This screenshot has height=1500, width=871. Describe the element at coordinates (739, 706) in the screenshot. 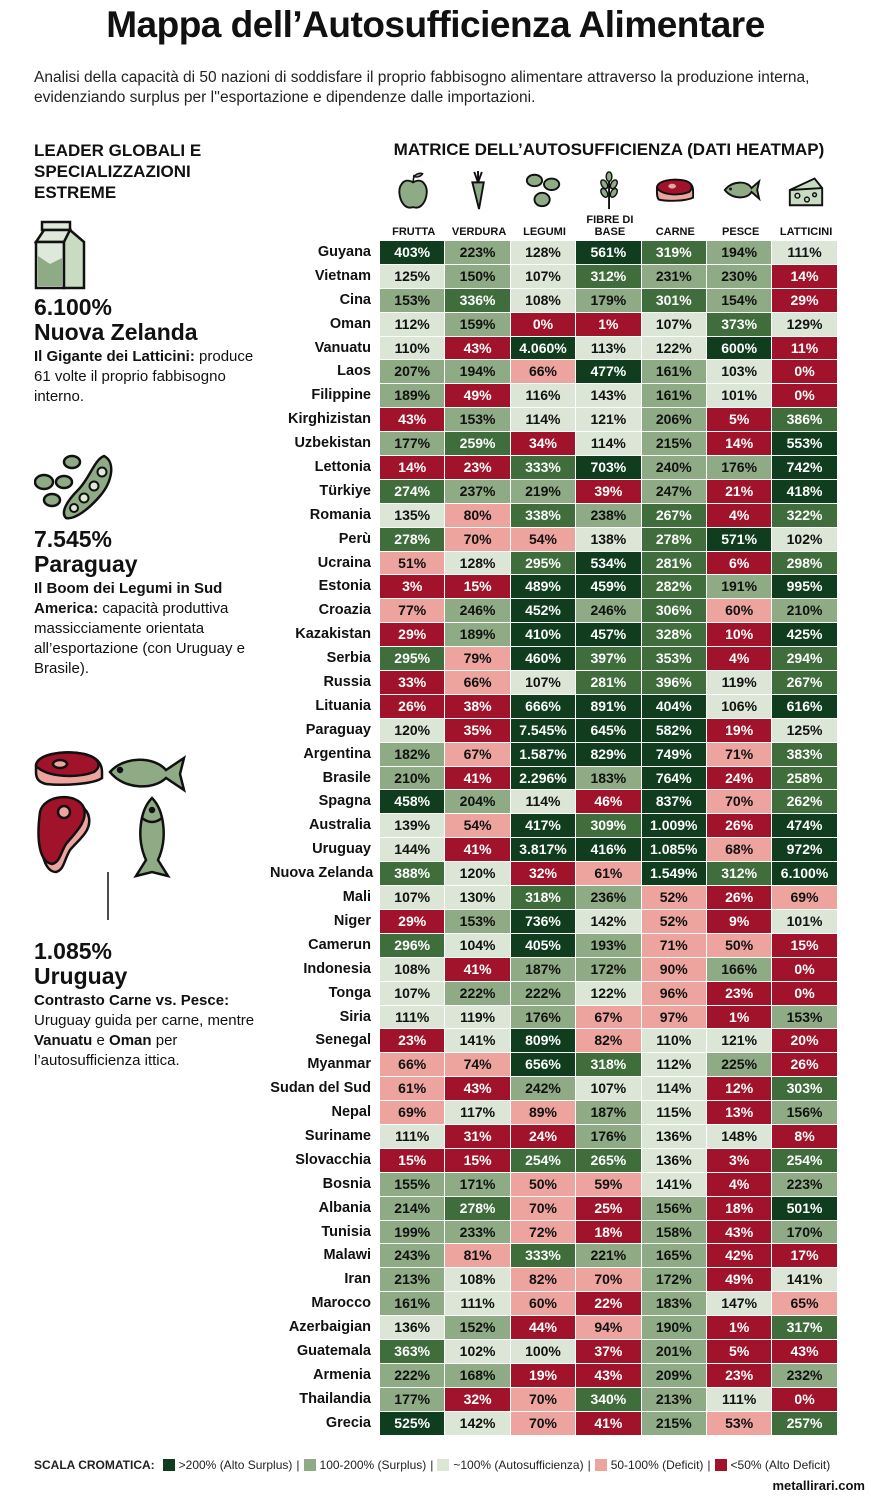

I see `heatmap-cell: 106%` at that location.